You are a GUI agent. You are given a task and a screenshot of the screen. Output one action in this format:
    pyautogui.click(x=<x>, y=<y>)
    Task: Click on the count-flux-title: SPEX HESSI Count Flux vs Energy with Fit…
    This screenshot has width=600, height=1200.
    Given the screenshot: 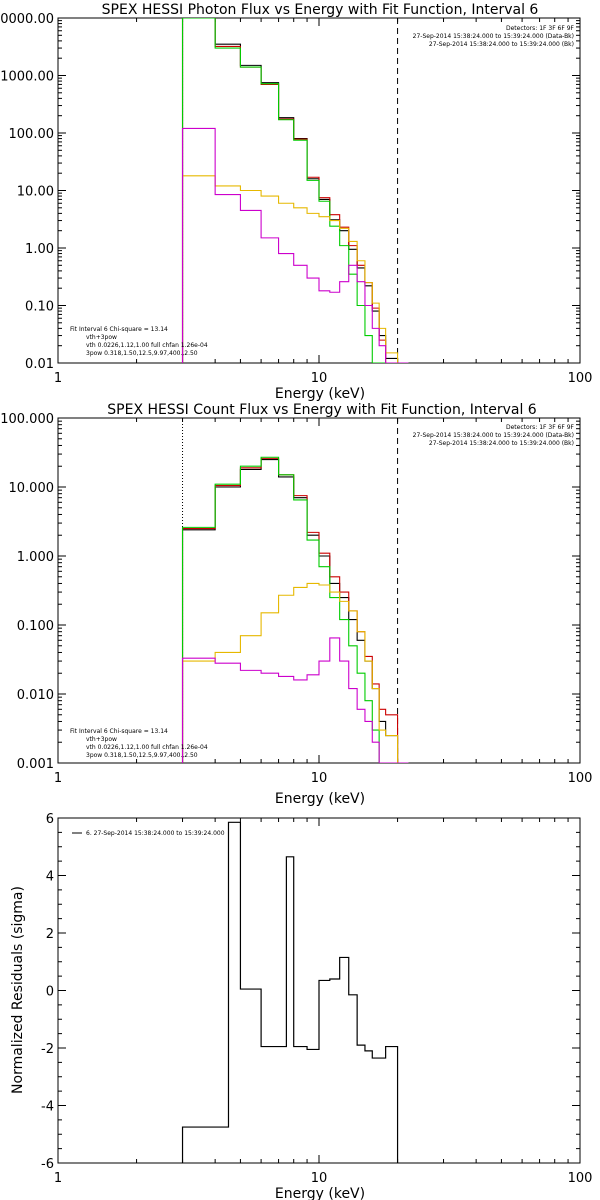 What is the action you would take?
    pyautogui.click(x=322, y=410)
    